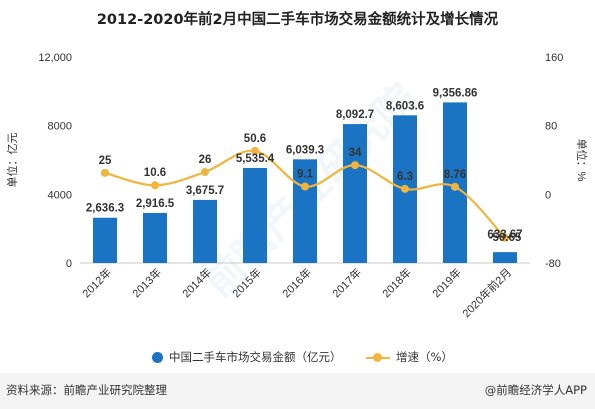  What do you see at coordinates (69, 264) in the screenshot?
I see `y-tick-label: 0` at bounding box center [69, 264].